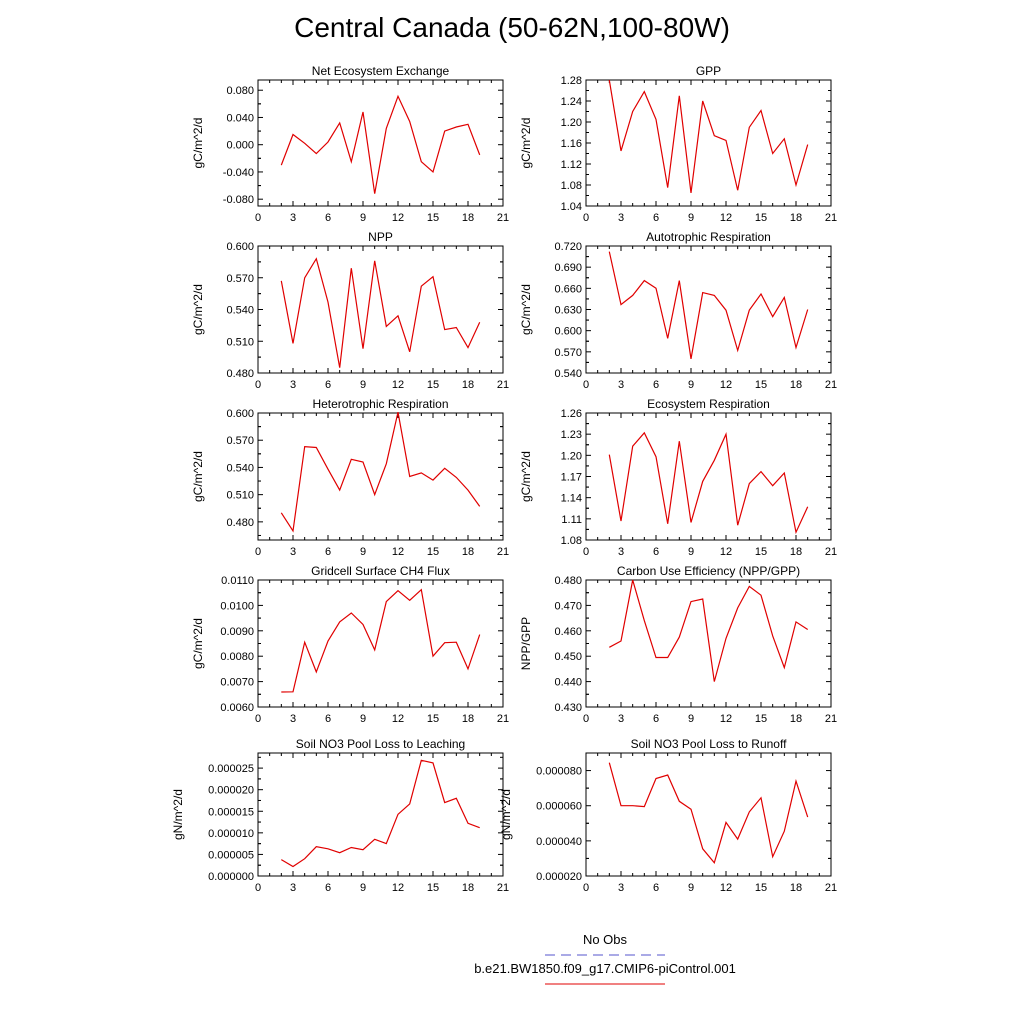 Image resolution: width=1024 pixels, height=1024 pixels. I want to click on y-tick-label: 0.000, so click(240, 146).